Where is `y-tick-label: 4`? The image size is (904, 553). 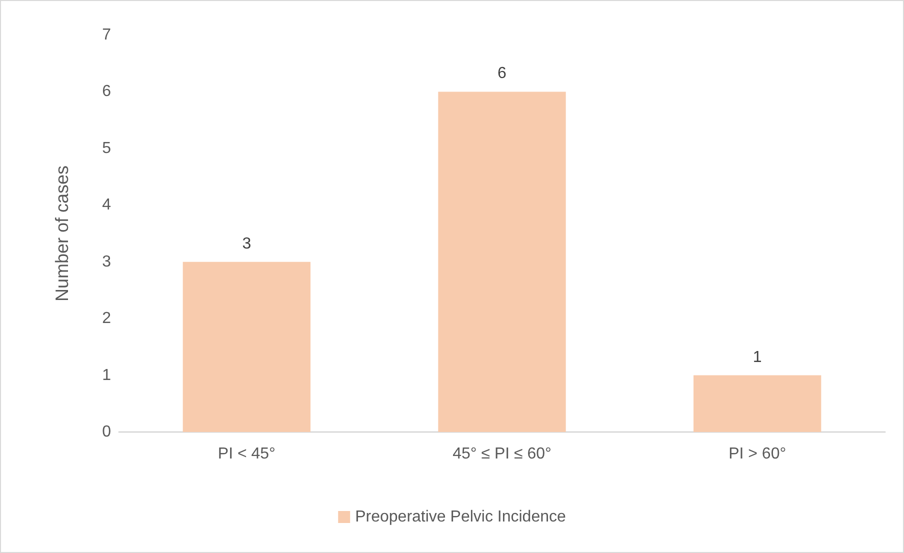
y-tick-label: 4 is located at coordinates (107, 205).